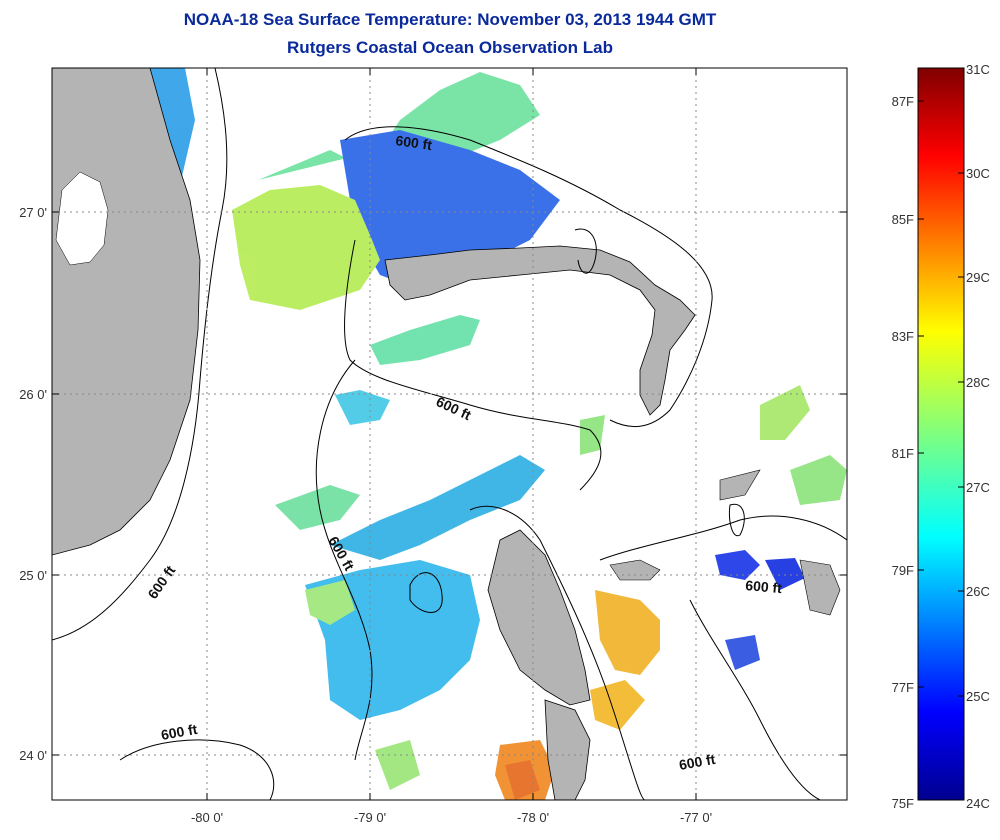  I want to click on lon-tick-label: -80 0', so click(207, 817).